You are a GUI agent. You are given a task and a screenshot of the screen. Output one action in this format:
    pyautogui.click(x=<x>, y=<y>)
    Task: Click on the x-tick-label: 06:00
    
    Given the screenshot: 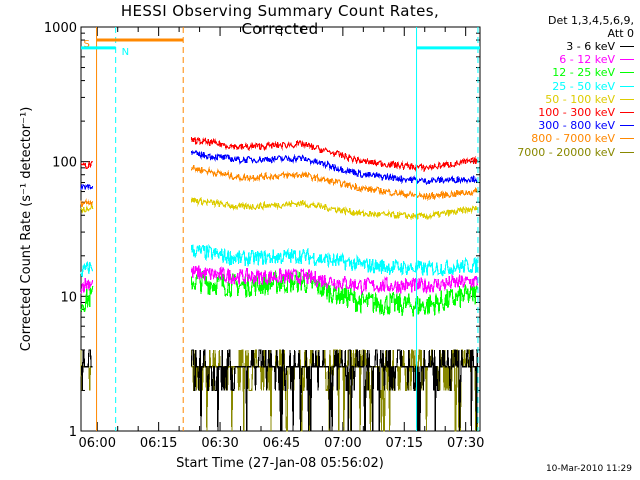 What is the action you would take?
    pyautogui.click(x=97, y=443)
    